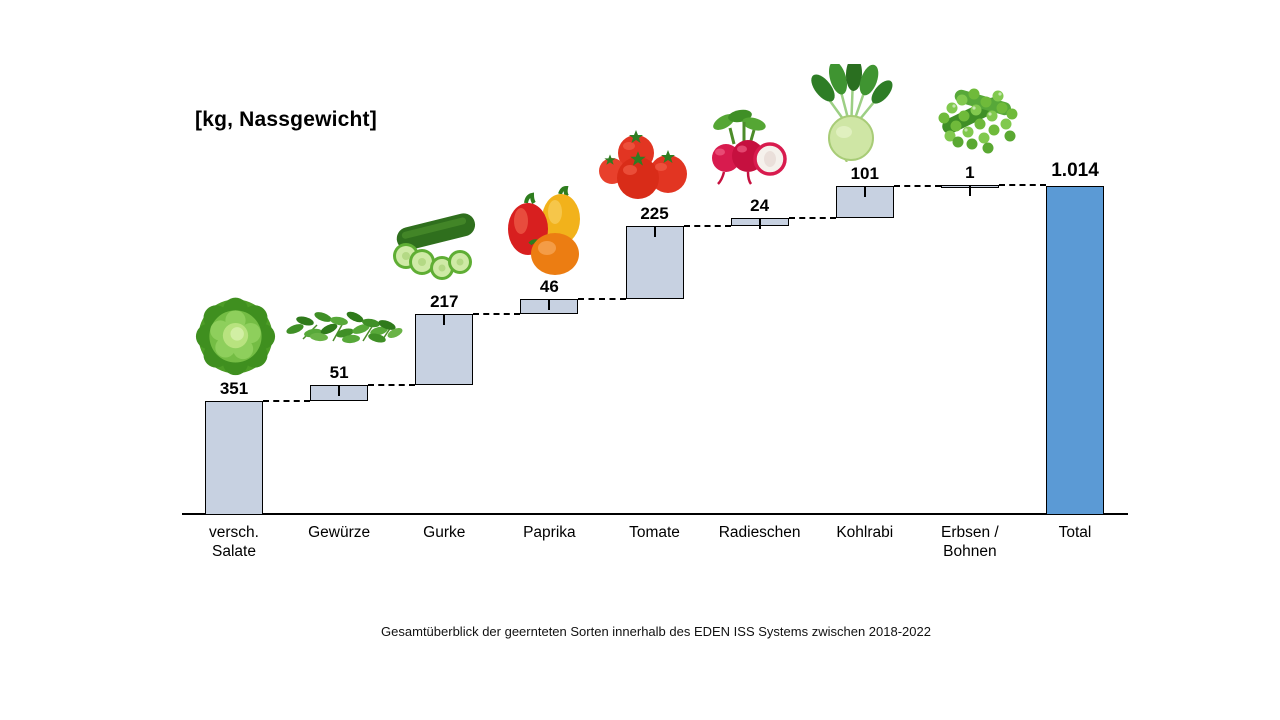  What do you see at coordinates (234, 388) in the screenshot?
I see `value-label: 351` at bounding box center [234, 388].